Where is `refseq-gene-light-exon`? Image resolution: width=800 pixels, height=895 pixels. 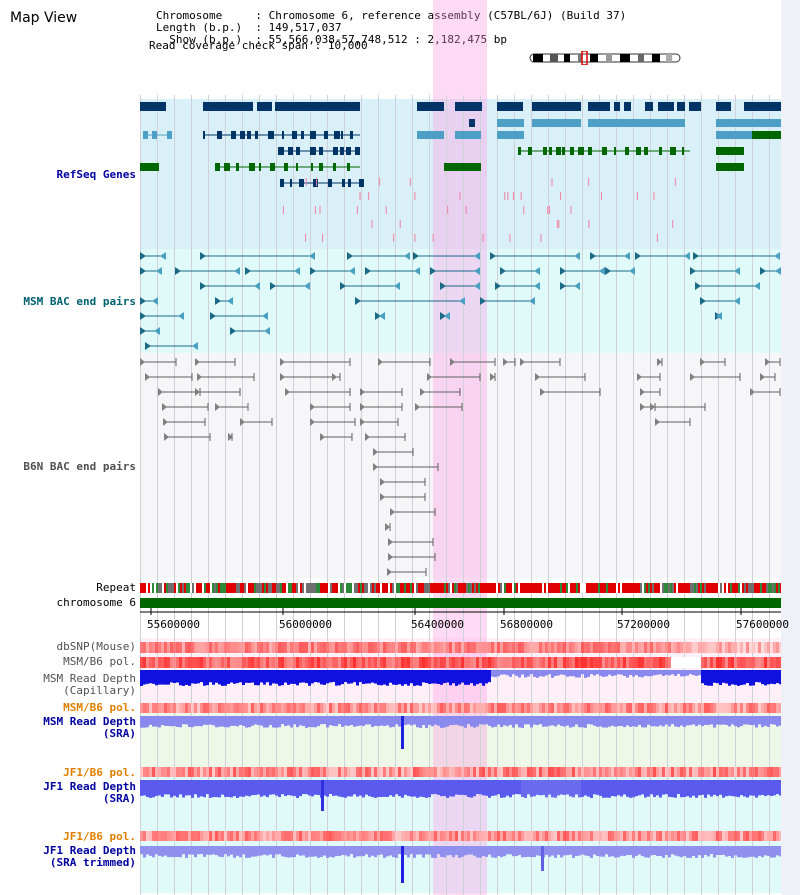
refseq-gene-light-exon is located at coordinates (154, 135).